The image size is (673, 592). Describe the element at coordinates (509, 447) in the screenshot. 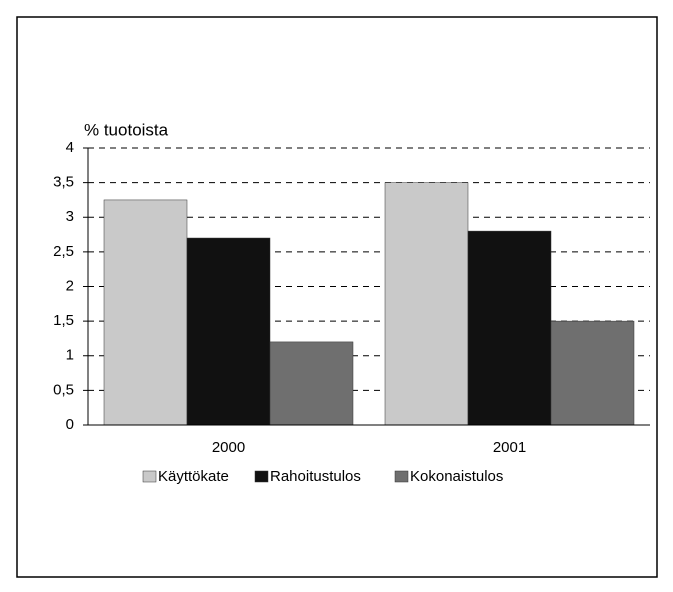

I see `x-tick-label: 2001` at that location.